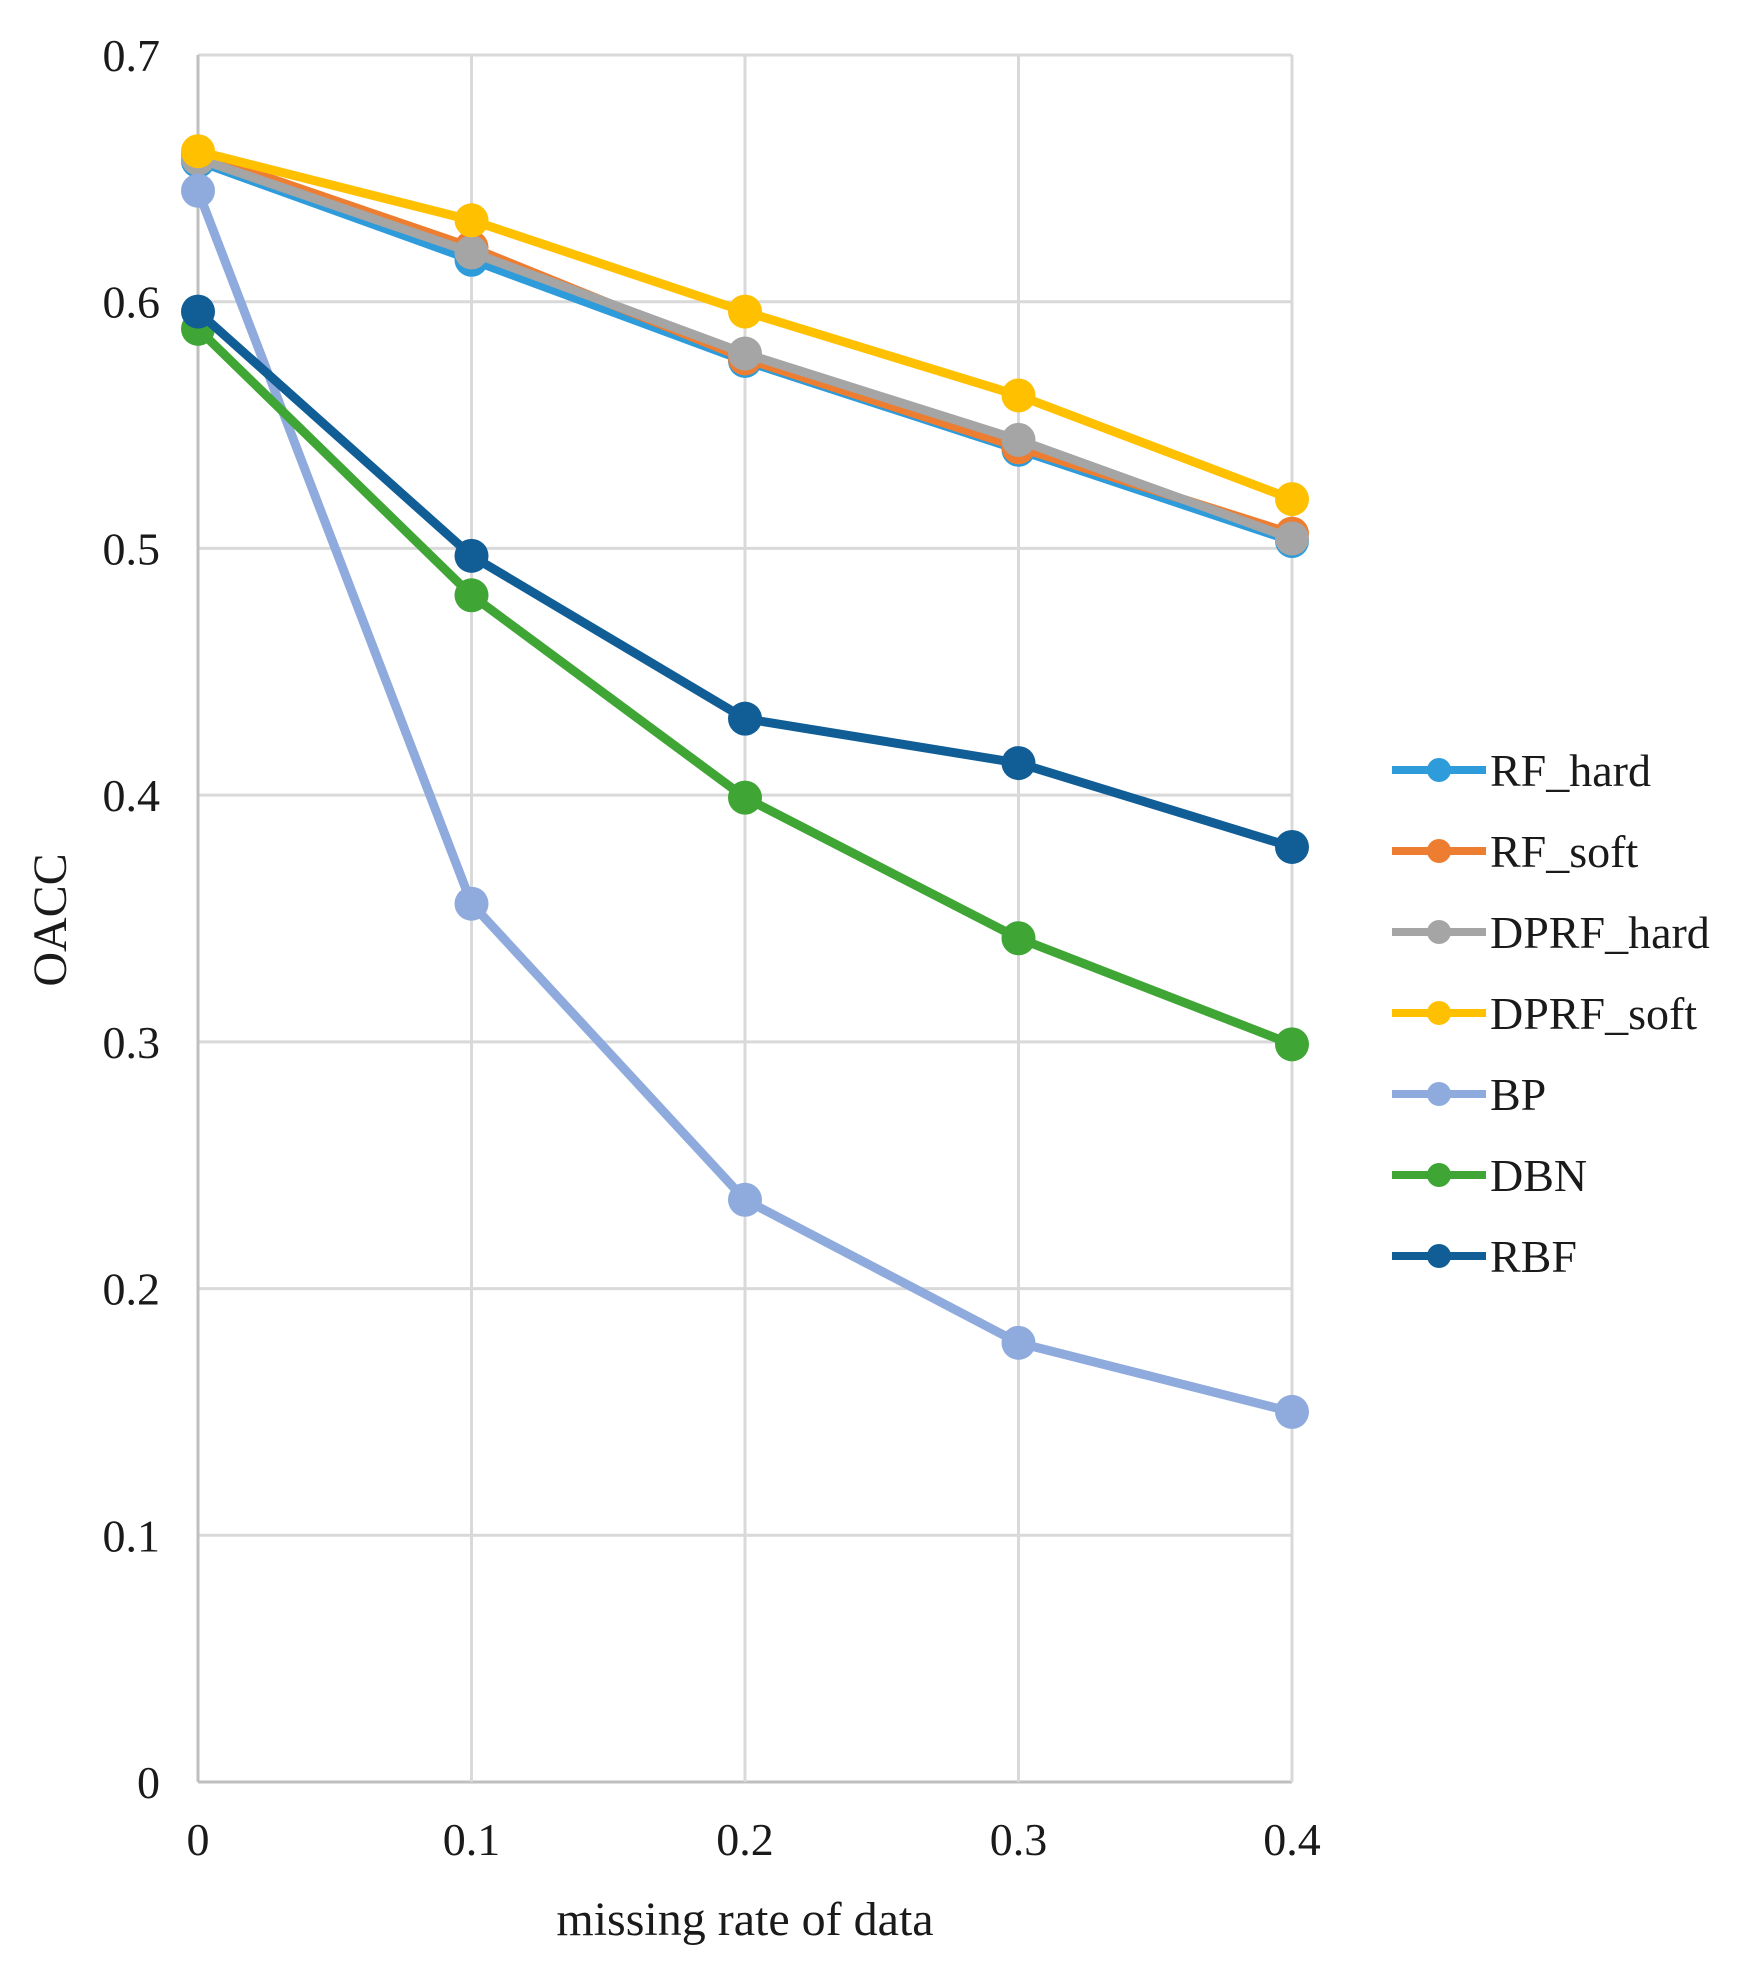 The image size is (1739, 1971). Describe the element at coordinates (50, 919) in the screenshot. I see `y-axis-title: OACC` at that location.